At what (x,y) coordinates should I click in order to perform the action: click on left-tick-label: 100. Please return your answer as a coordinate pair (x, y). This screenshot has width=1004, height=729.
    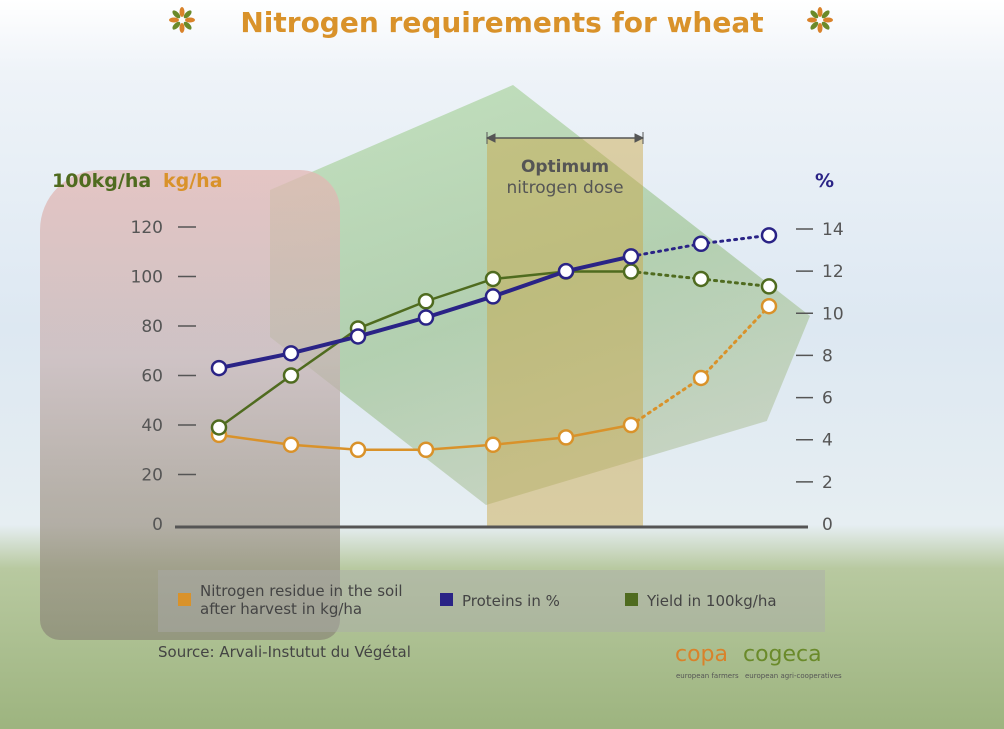
    Looking at the image, I should click on (147, 278).